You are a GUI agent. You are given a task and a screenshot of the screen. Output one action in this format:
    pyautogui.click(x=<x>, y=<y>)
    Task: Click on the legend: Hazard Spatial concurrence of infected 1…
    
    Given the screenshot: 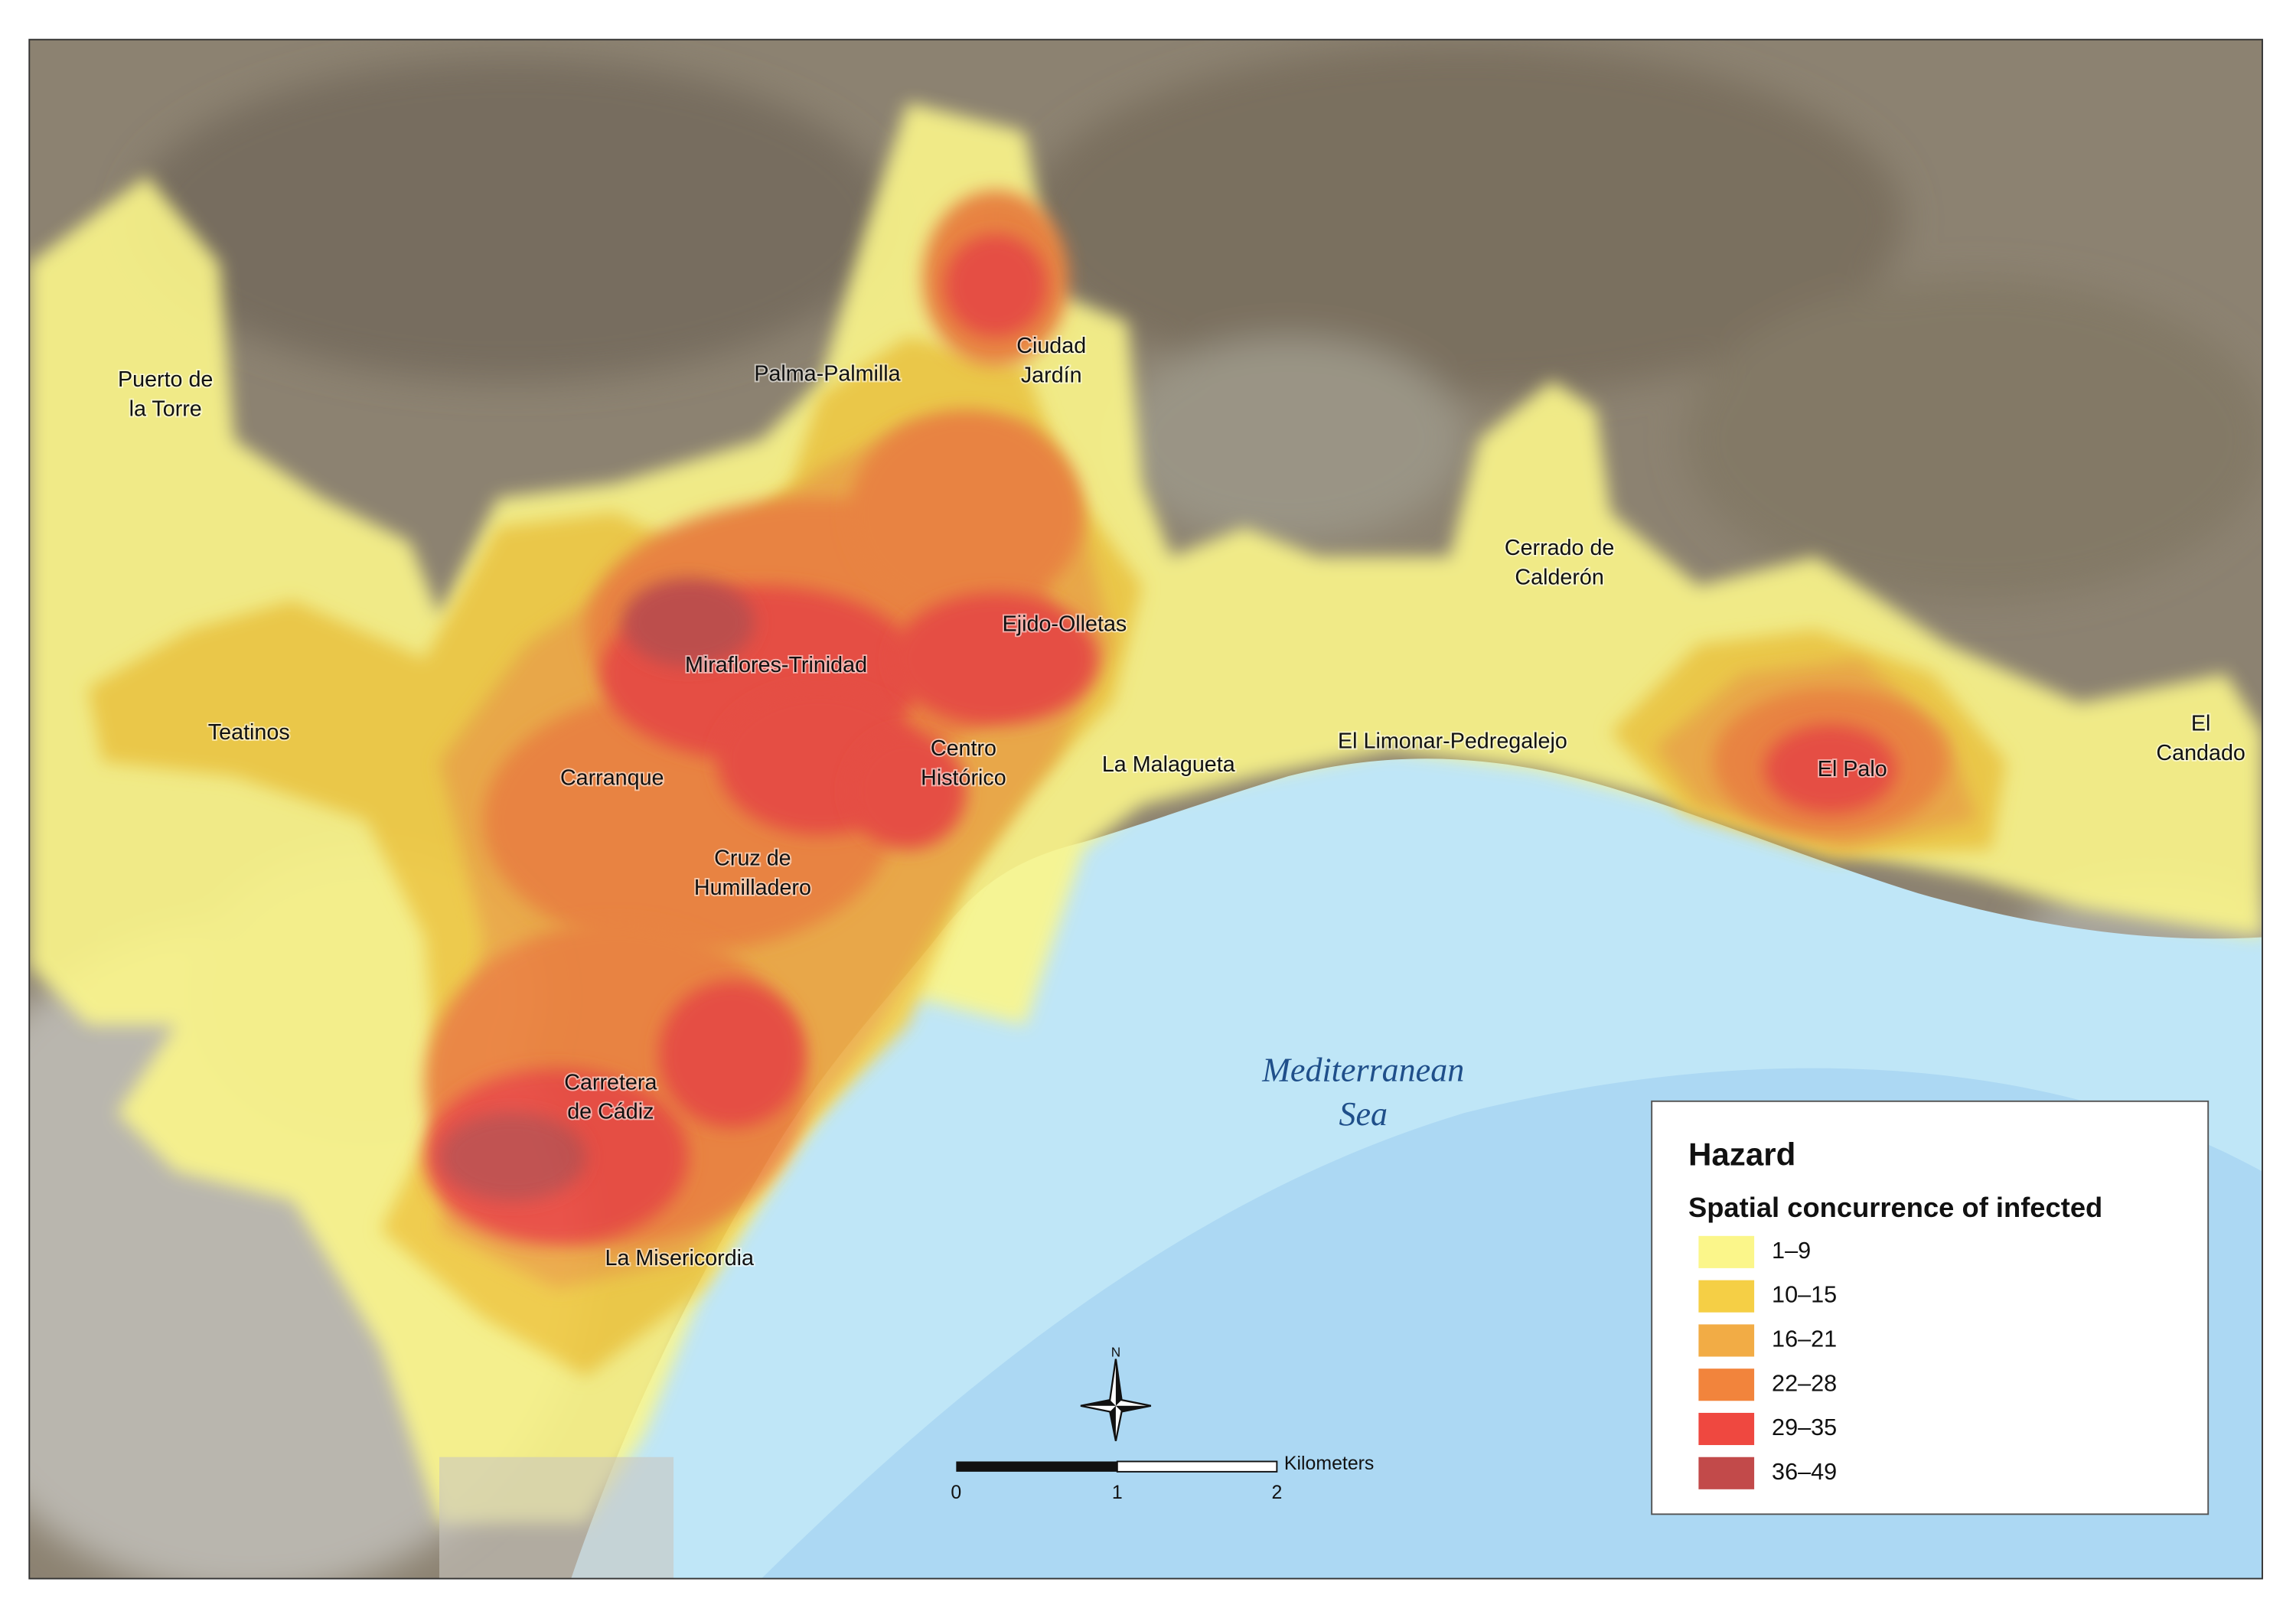 What is the action you would take?
    pyautogui.click(x=1930, y=1307)
    